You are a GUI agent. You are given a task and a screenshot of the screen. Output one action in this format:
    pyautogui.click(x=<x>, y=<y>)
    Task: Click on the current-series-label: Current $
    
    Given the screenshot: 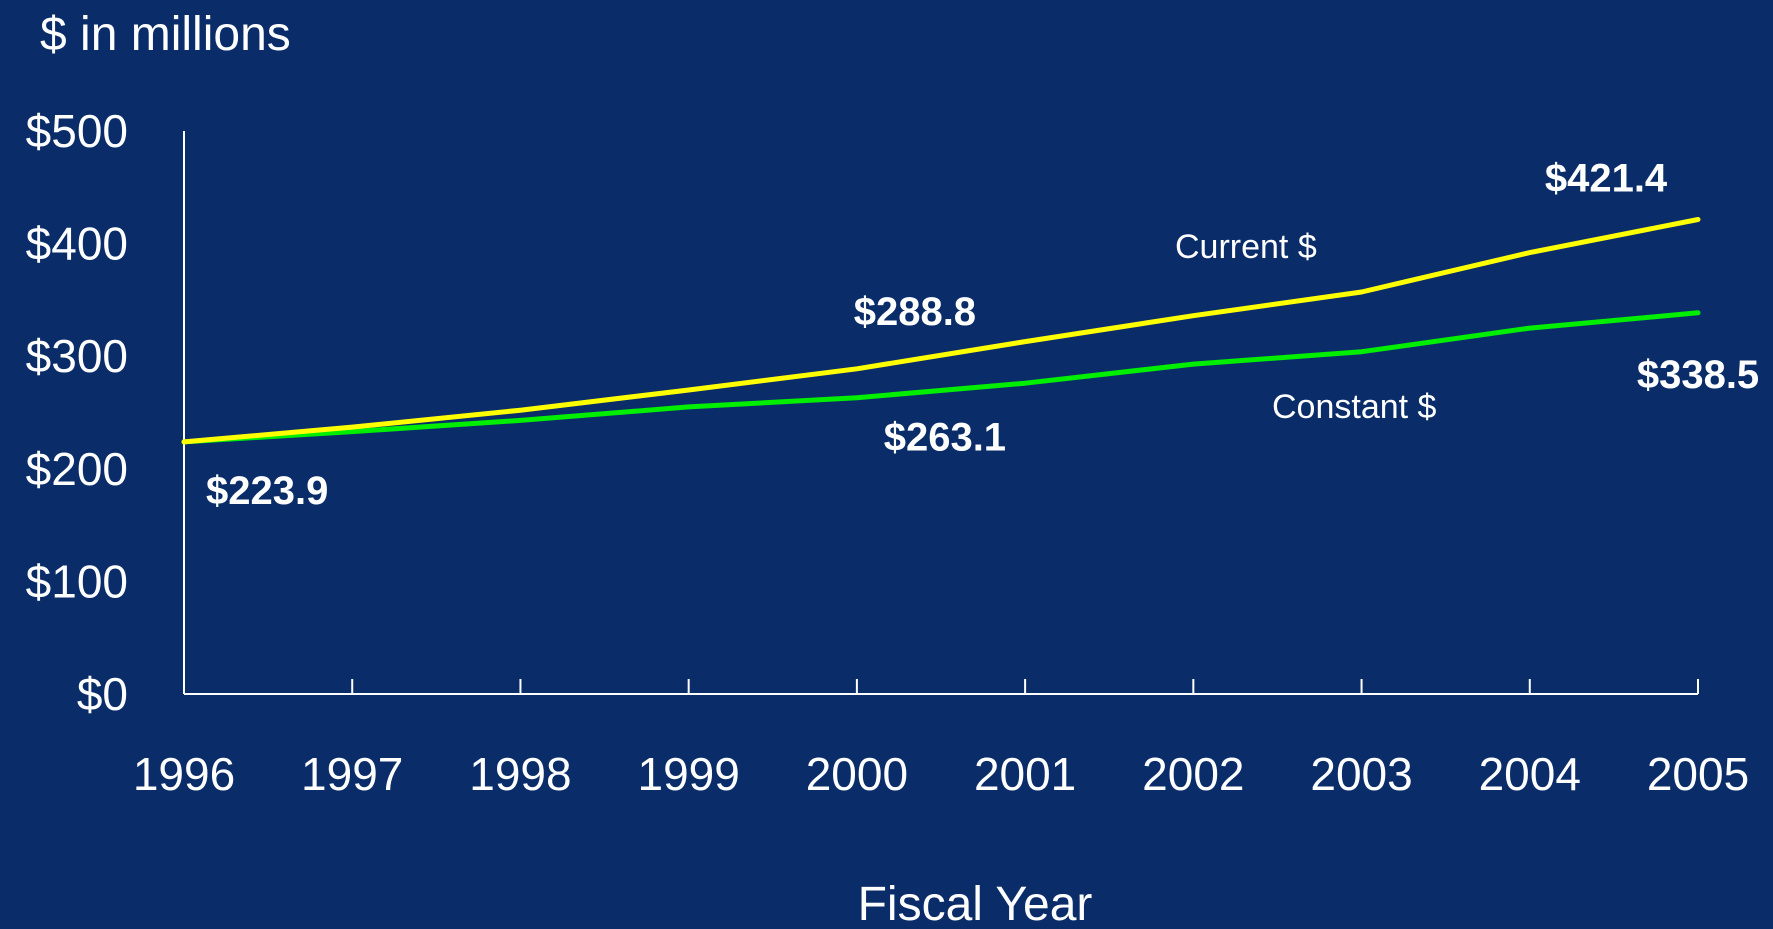 What is the action you would take?
    pyautogui.click(x=1246, y=247)
    